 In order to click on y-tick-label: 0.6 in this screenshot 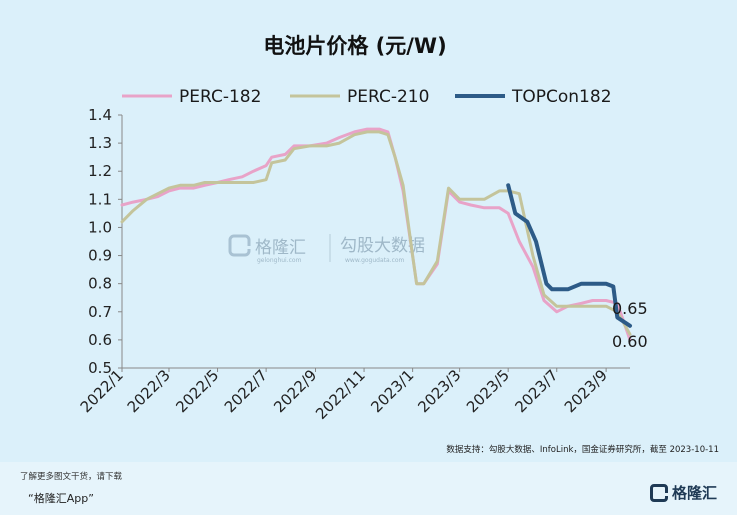, I will do `click(100, 340)`.